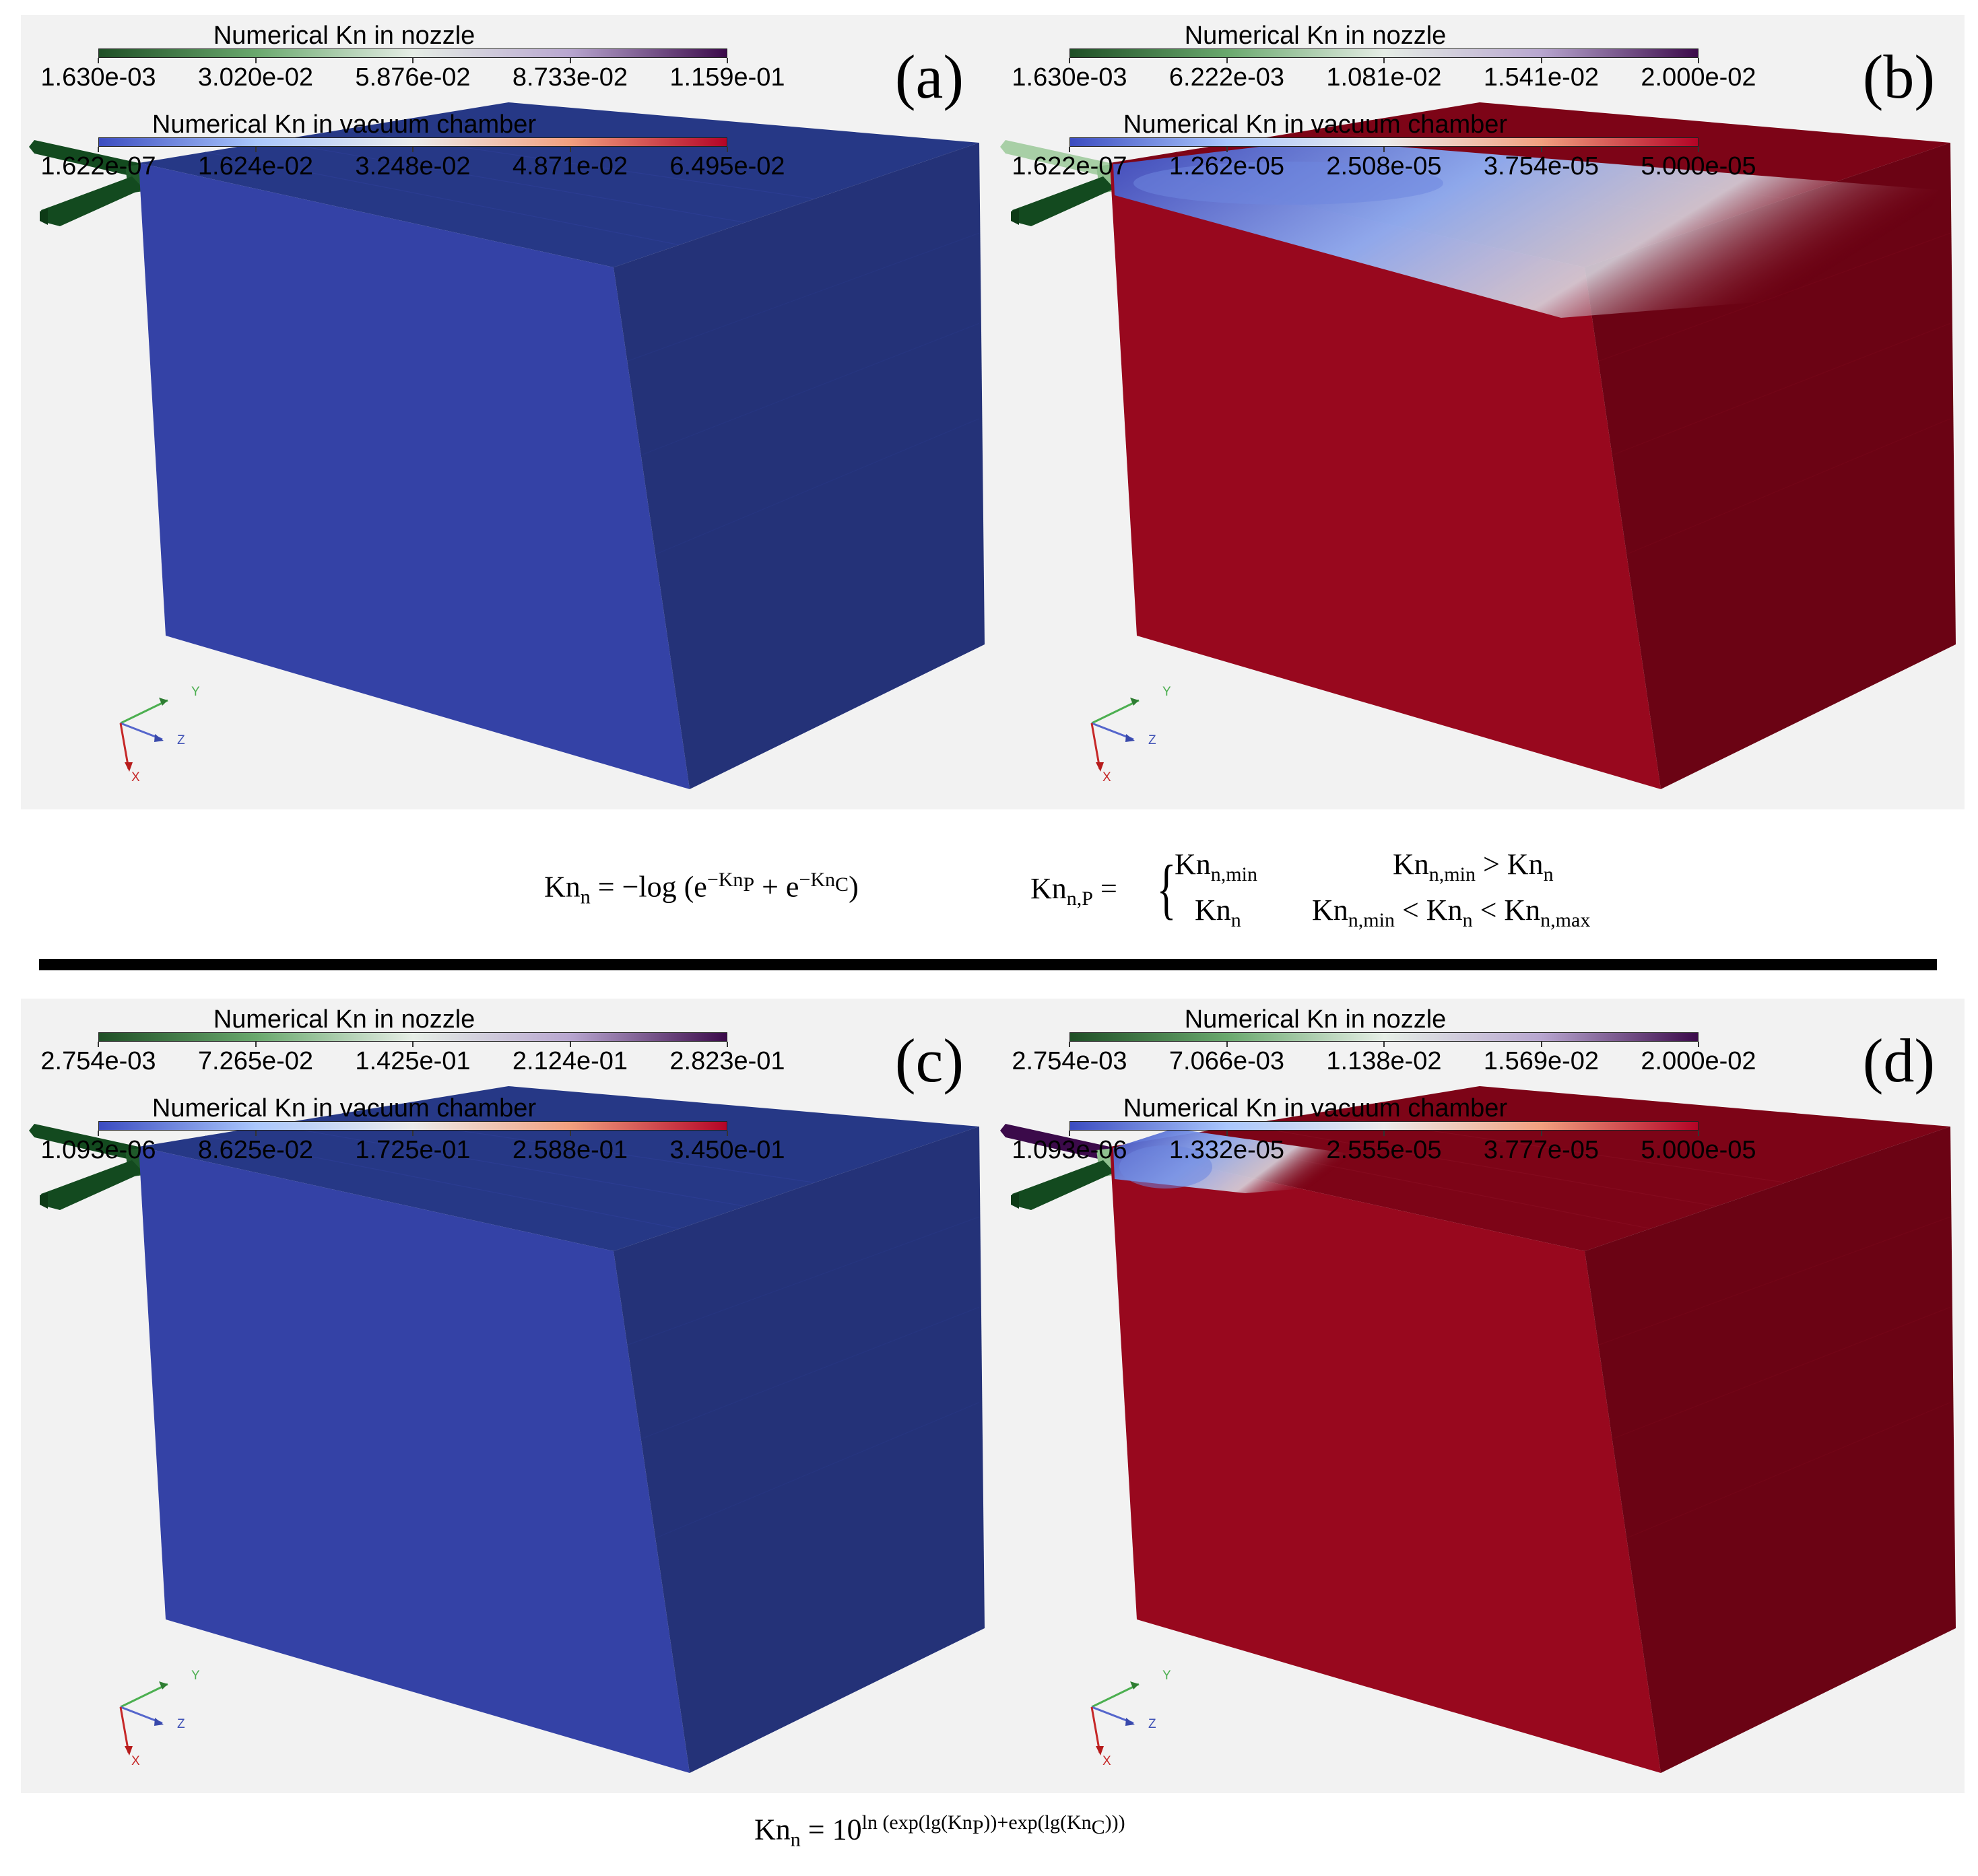 Image resolution: width=1978 pixels, height=1876 pixels. I want to click on colorbar-tick-label: 3.754e-05, so click(1541, 166).